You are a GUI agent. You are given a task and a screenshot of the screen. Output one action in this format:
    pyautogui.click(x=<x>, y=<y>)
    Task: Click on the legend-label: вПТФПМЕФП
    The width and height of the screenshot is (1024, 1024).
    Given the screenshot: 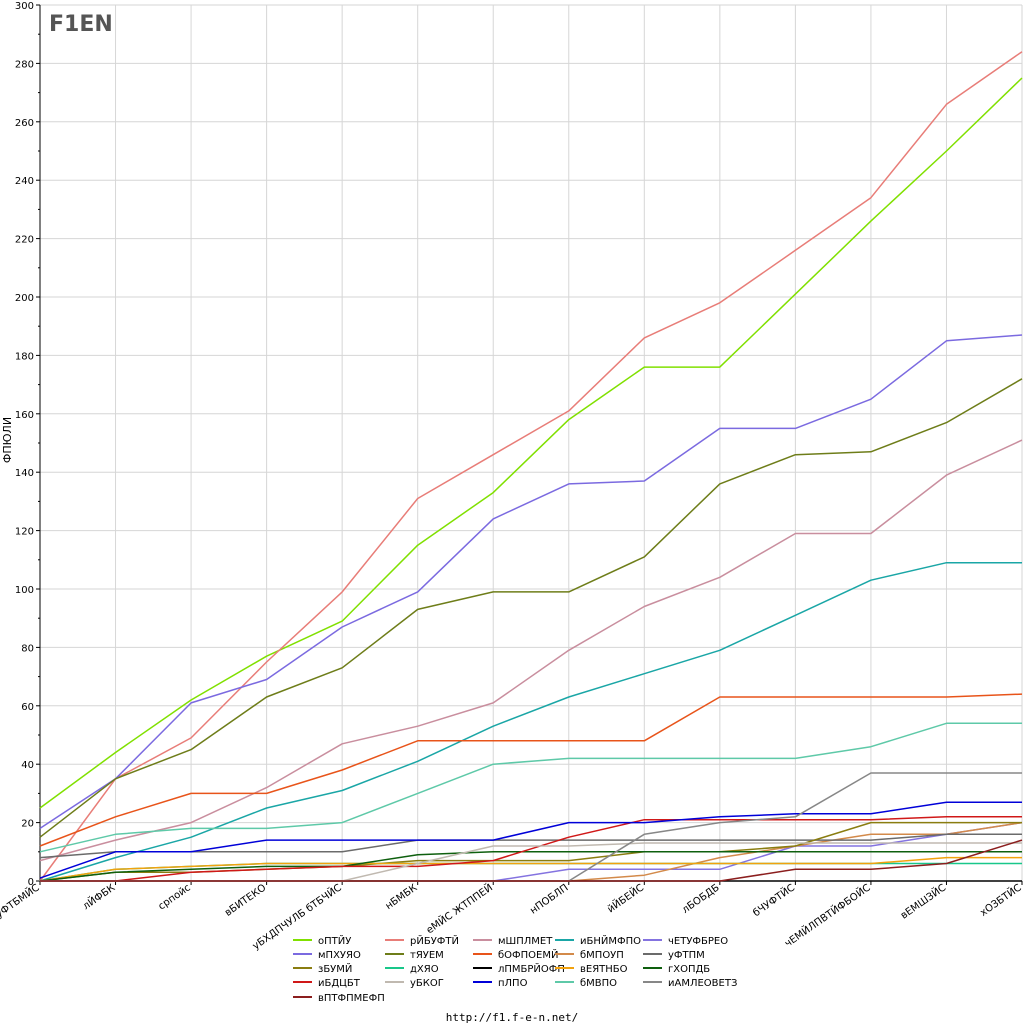 What is the action you would take?
    pyautogui.click(x=351, y=998)
    